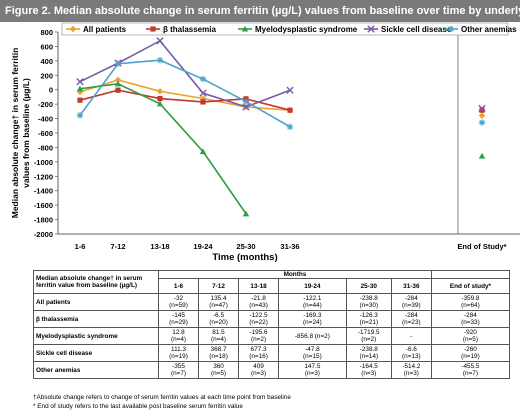 The width and height of the screenshot is (520, 416). Describe the element at coordinates (43, 176) in the screenshot. I see `y-tick-label: -1200` at that location.